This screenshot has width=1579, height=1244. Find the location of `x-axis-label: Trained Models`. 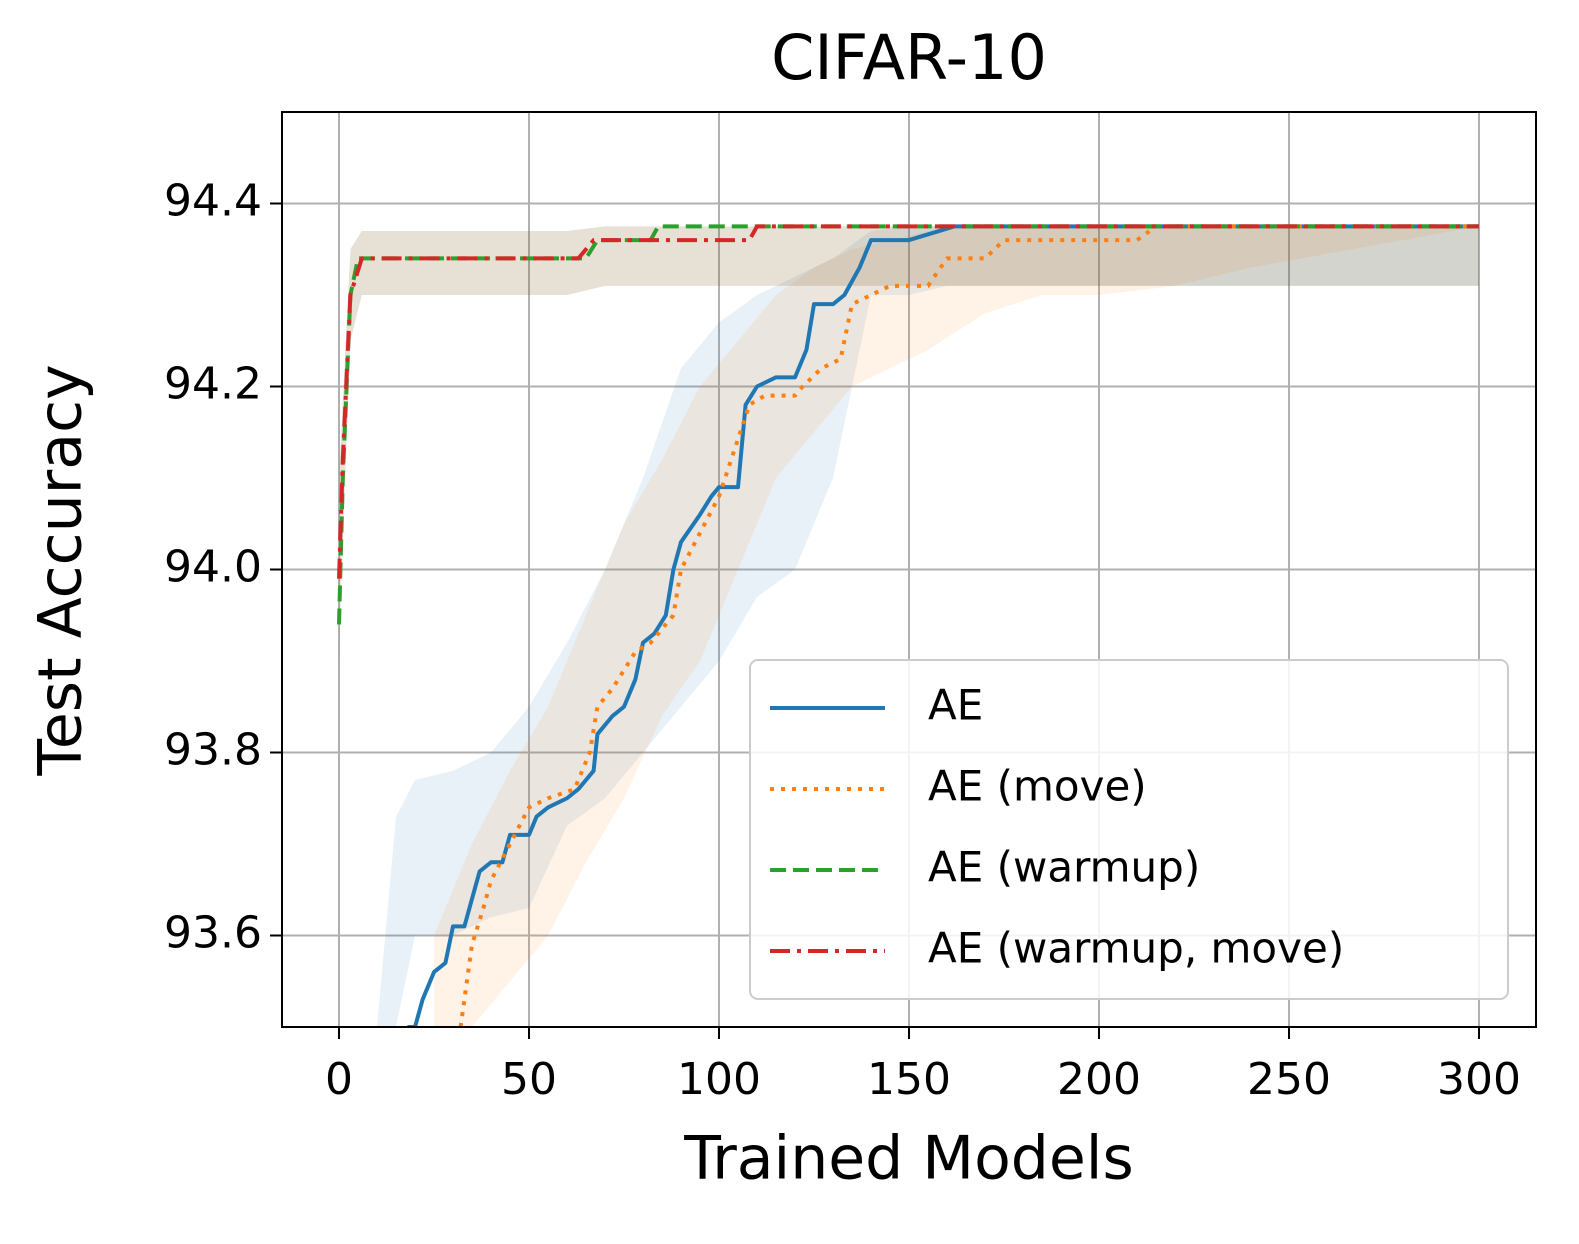

x-axis-label: Trained Models is located at coordinates (908, 1159).